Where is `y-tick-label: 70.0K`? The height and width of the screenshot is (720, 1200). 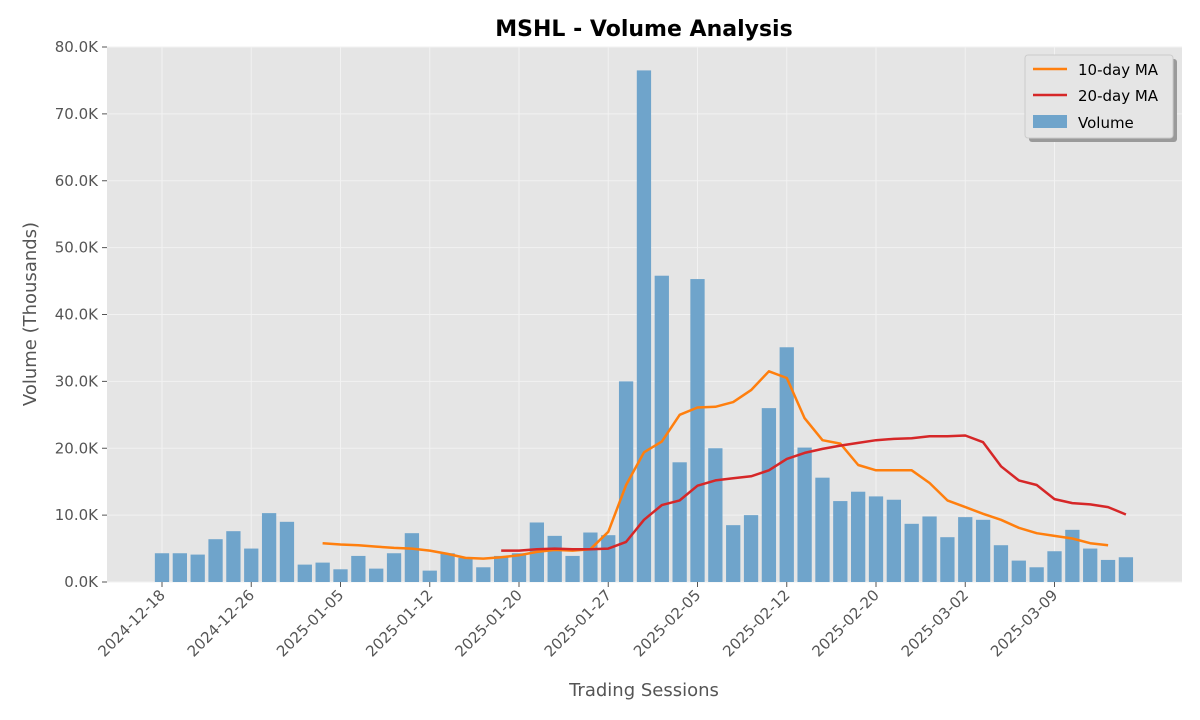
y-tick-label: 70.0K is located at coordinates (77, 114).